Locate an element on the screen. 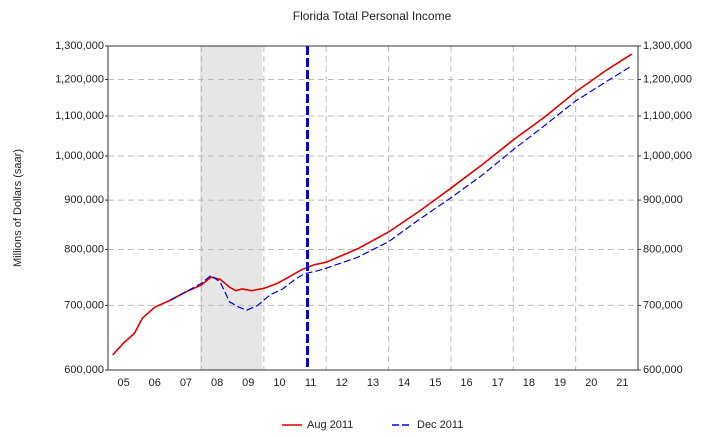  x-tick-label: 19 is located at coordinates (560, 383).